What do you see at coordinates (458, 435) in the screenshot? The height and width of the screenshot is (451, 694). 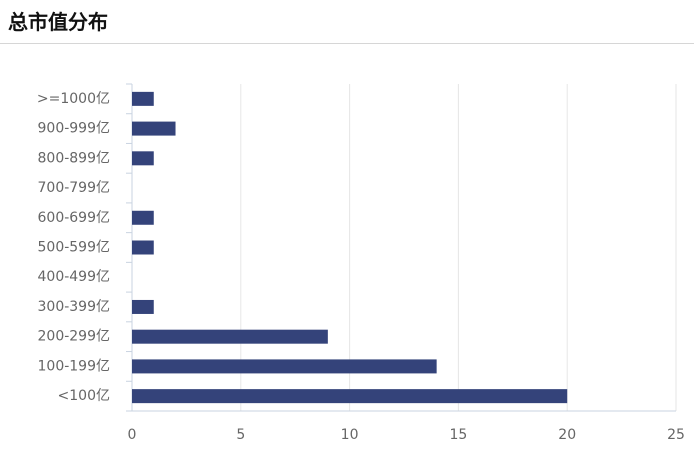 I see `x-tick-label: 15` at bounding box center [458, 435].